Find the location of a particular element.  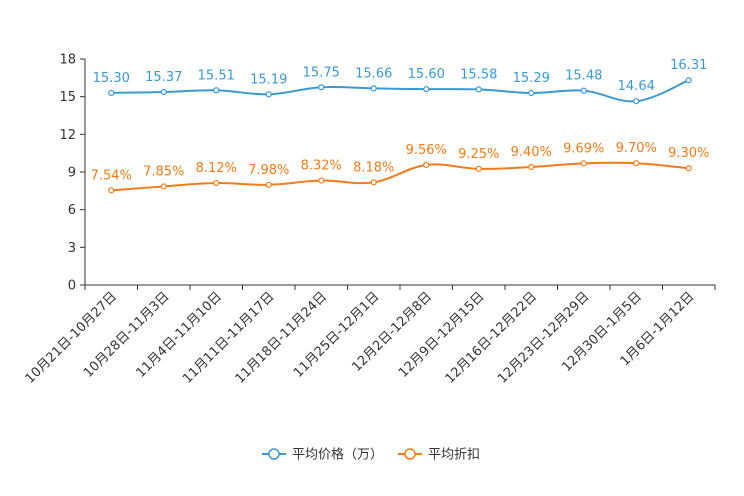

data-label: 9.69% is located at coordinates (583, 148).